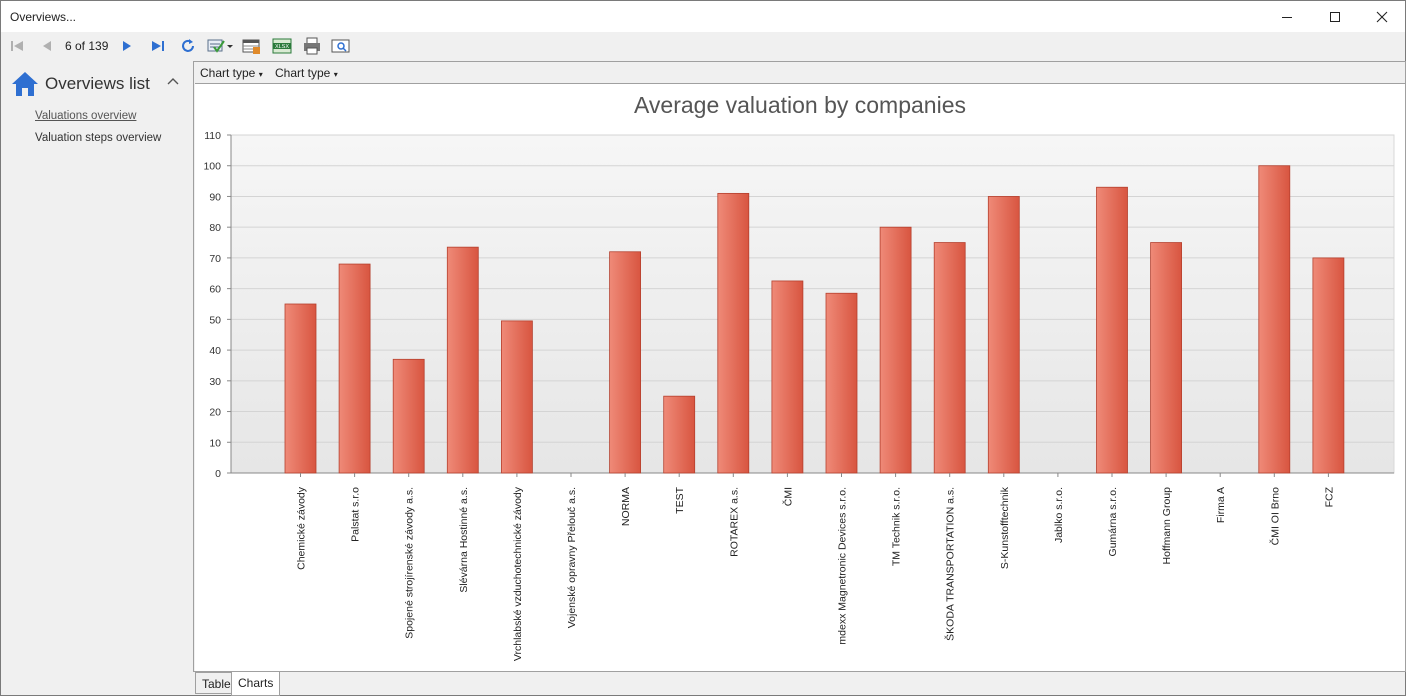 The height and width of the screenshot is (696, 1406). I want to click on print-preview-button, so click(341, 46).